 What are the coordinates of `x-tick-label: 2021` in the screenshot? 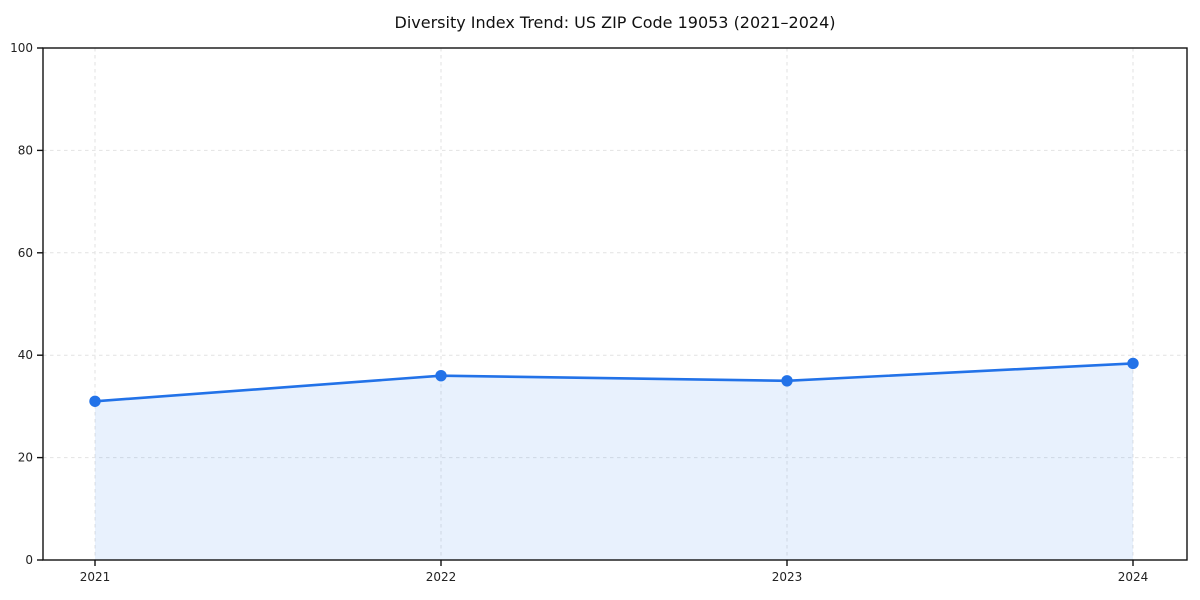 It's located at (95, 577).